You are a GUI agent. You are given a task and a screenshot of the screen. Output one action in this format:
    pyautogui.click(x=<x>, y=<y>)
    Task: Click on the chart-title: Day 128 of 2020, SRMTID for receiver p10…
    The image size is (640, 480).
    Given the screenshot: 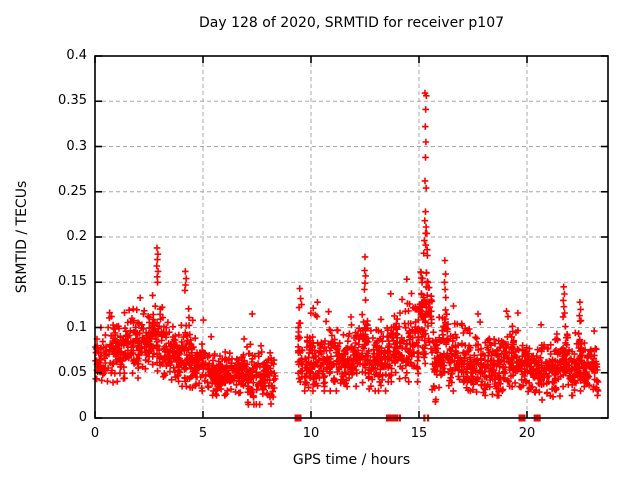 What is the action you would take?
    pyautogui.click(x=351, y=23)
    